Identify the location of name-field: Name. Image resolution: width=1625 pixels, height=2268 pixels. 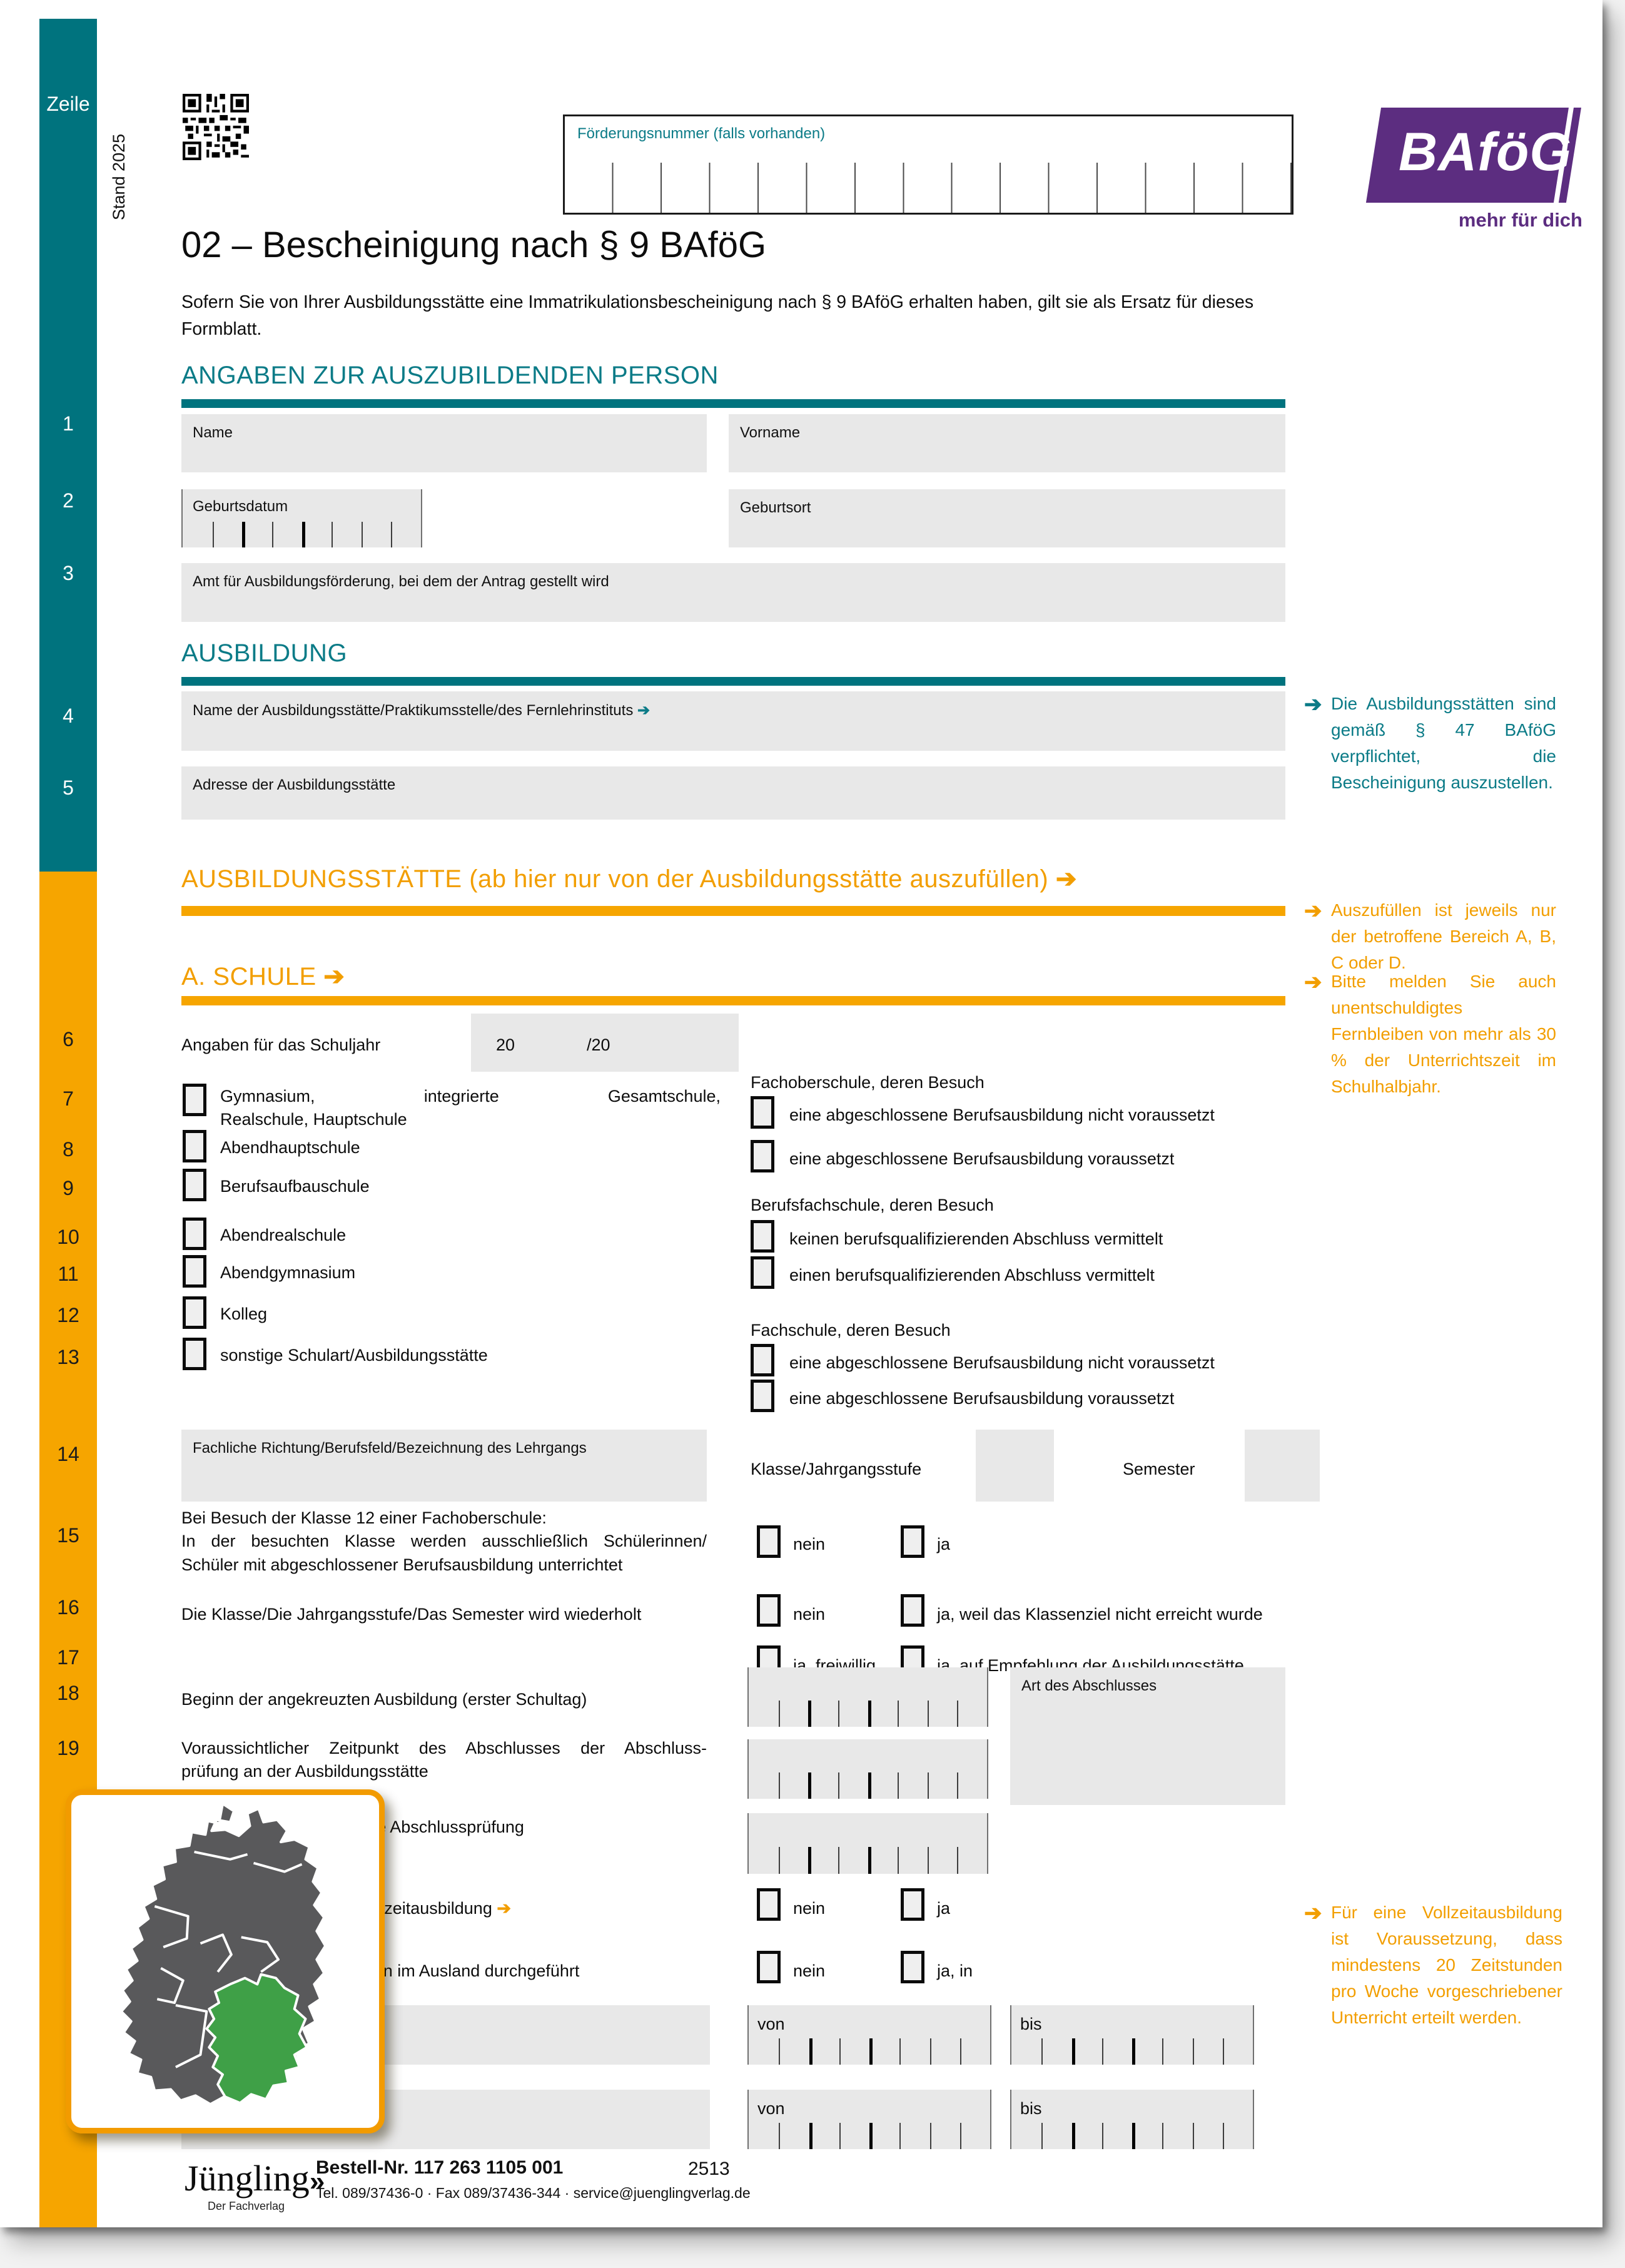
(444, 443).